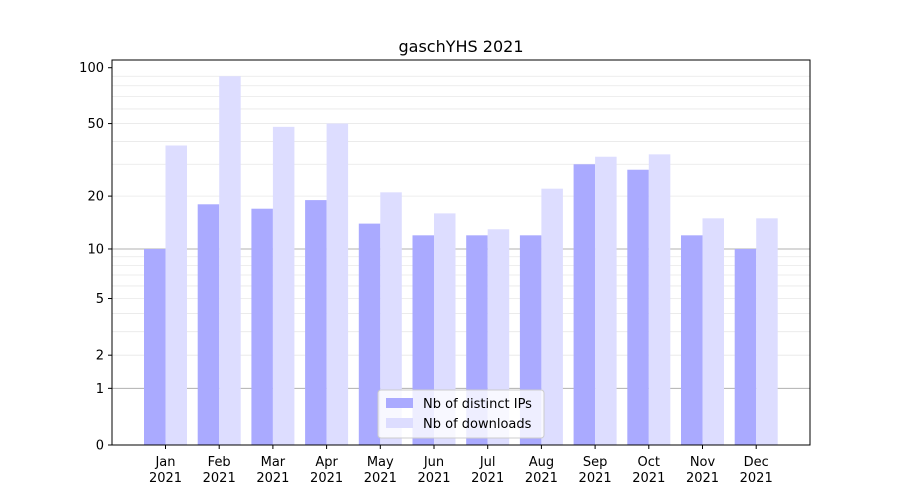 The image size is (900, 504). I want to click on legend: Nb of distinct IPs Nb of downloads, so click(461, 414).